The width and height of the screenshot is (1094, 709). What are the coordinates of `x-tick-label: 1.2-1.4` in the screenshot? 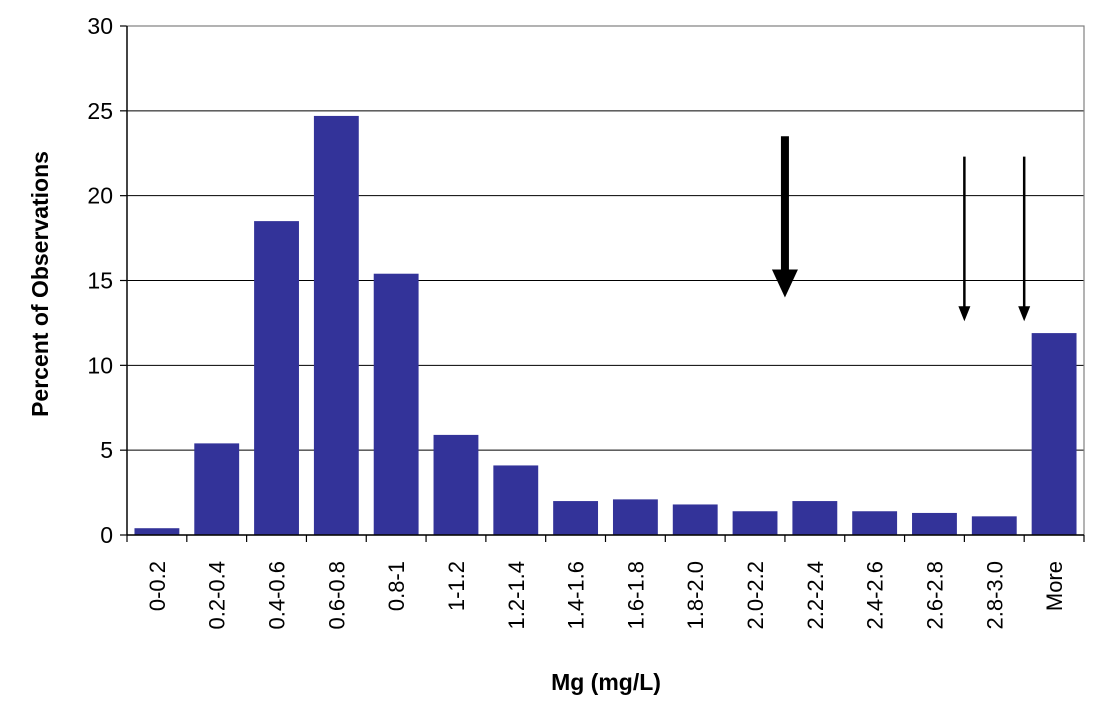 It's located at (516, 595).